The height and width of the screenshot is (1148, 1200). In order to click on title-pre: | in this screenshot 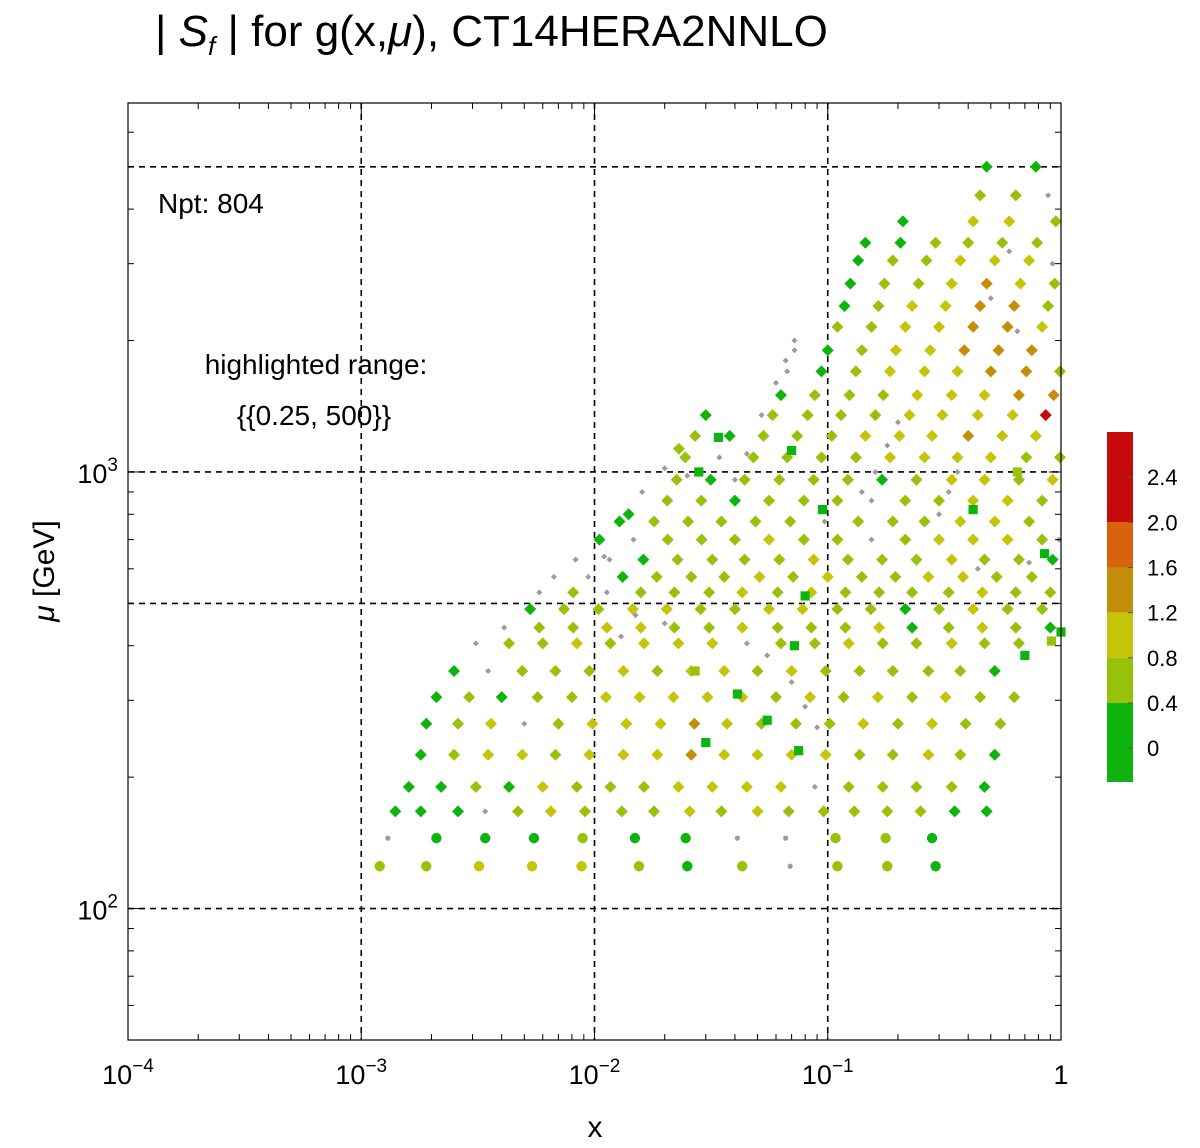, I will do `click(167, 31)`.